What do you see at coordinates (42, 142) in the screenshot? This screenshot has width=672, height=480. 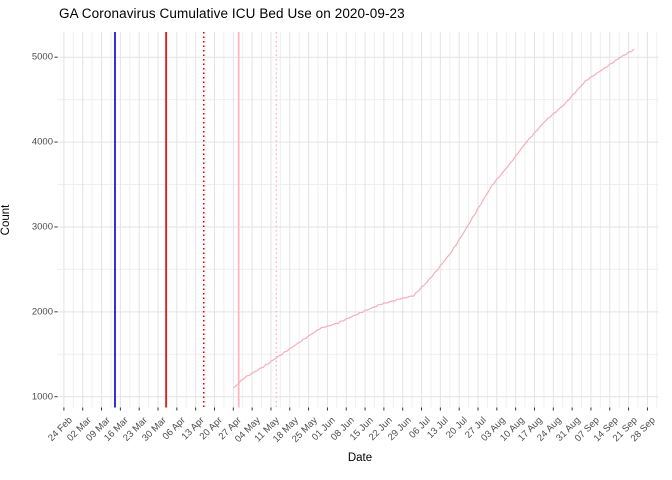 I see `y-tick-label: 4000` at bounding box center [42, 142].